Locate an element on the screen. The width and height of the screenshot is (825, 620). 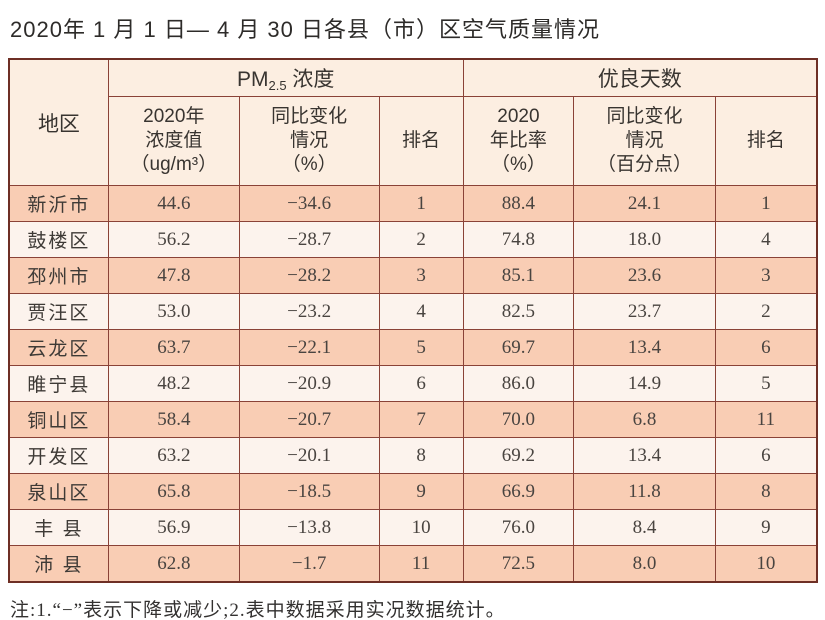
pm-change-cell: −18.5 is located at coordinates (309, 491).